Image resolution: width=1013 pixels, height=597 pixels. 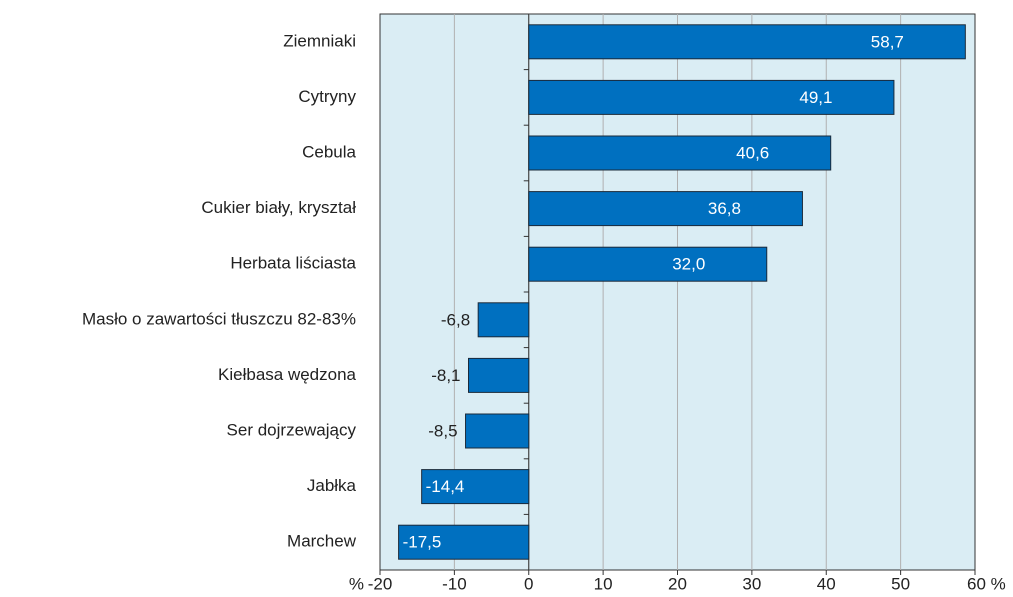 I want to click on x-tick-label: -20, so click(x=380, y=583).